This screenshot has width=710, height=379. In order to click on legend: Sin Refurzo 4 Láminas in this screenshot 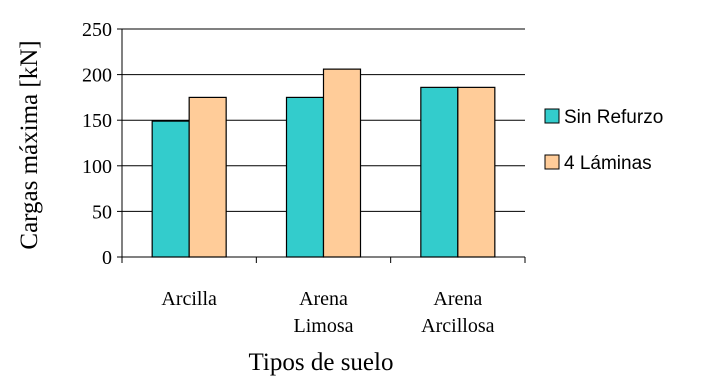, I will do `click(604, 140)`.